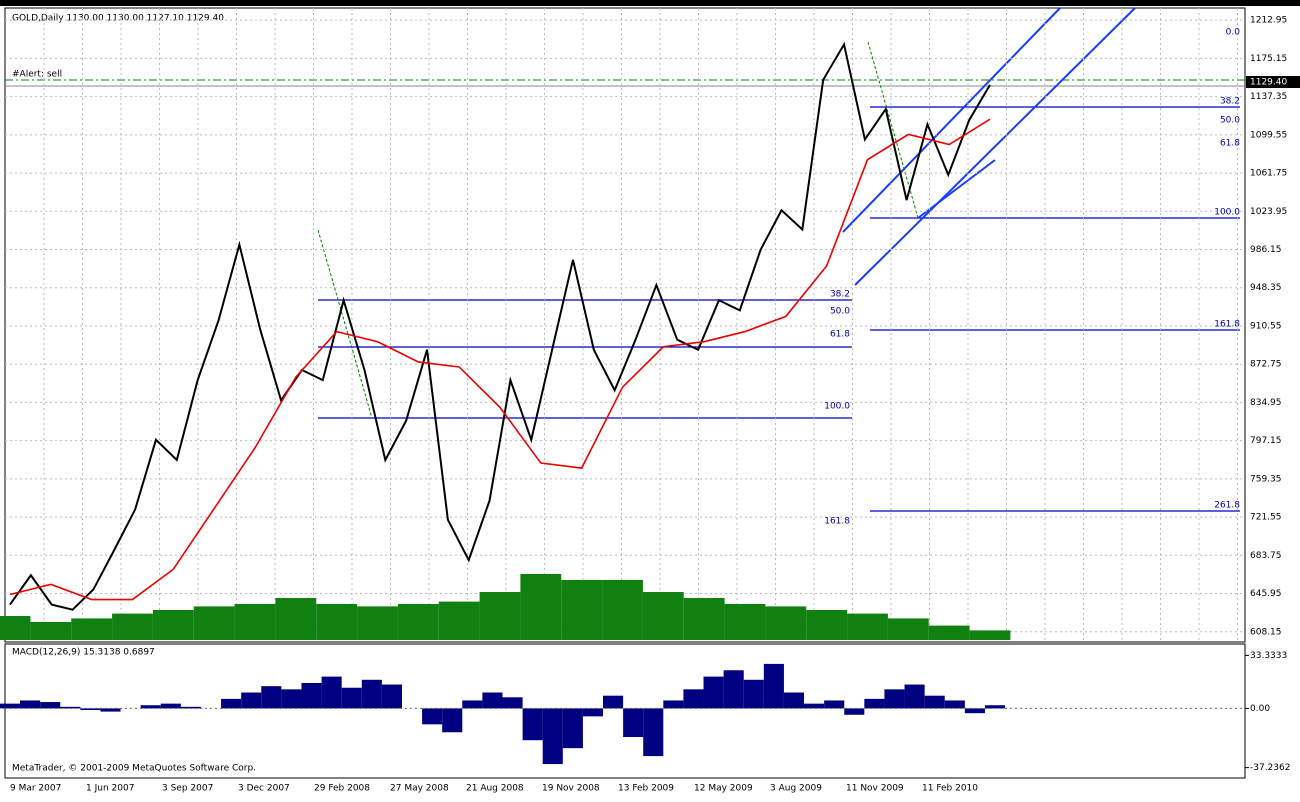 This screenshot has height=802, width=1300. I want to click on y-tick-label: 759.35, so click(1266, 479).